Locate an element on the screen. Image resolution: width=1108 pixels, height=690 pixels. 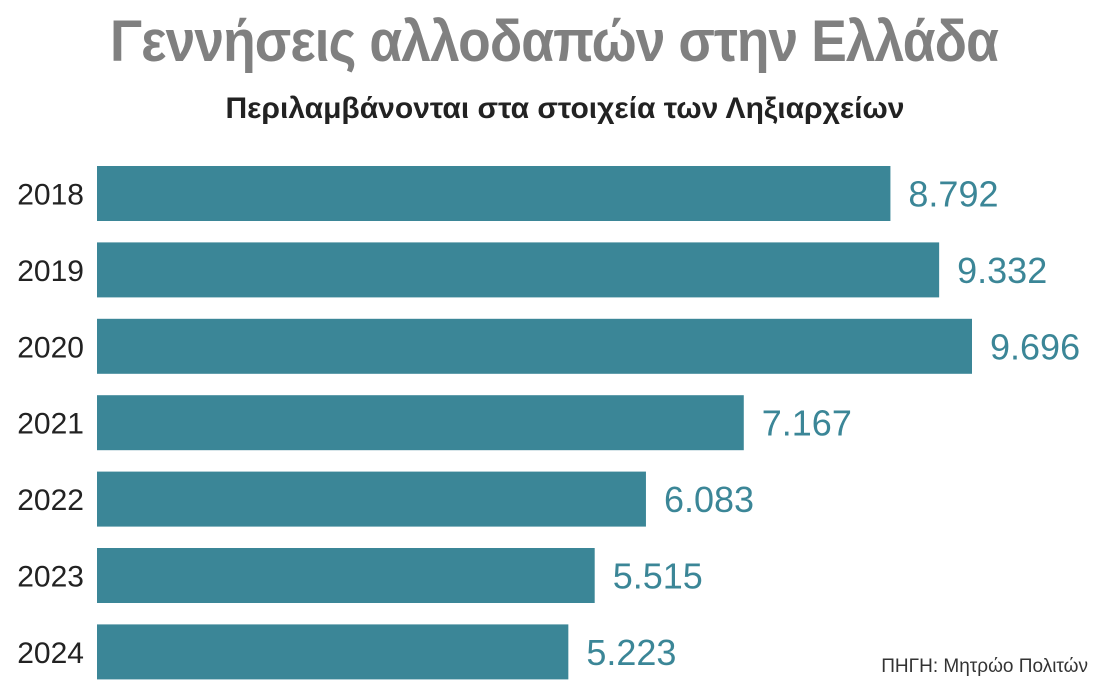
category-label: 2019 is located at coordinates (50, 271).